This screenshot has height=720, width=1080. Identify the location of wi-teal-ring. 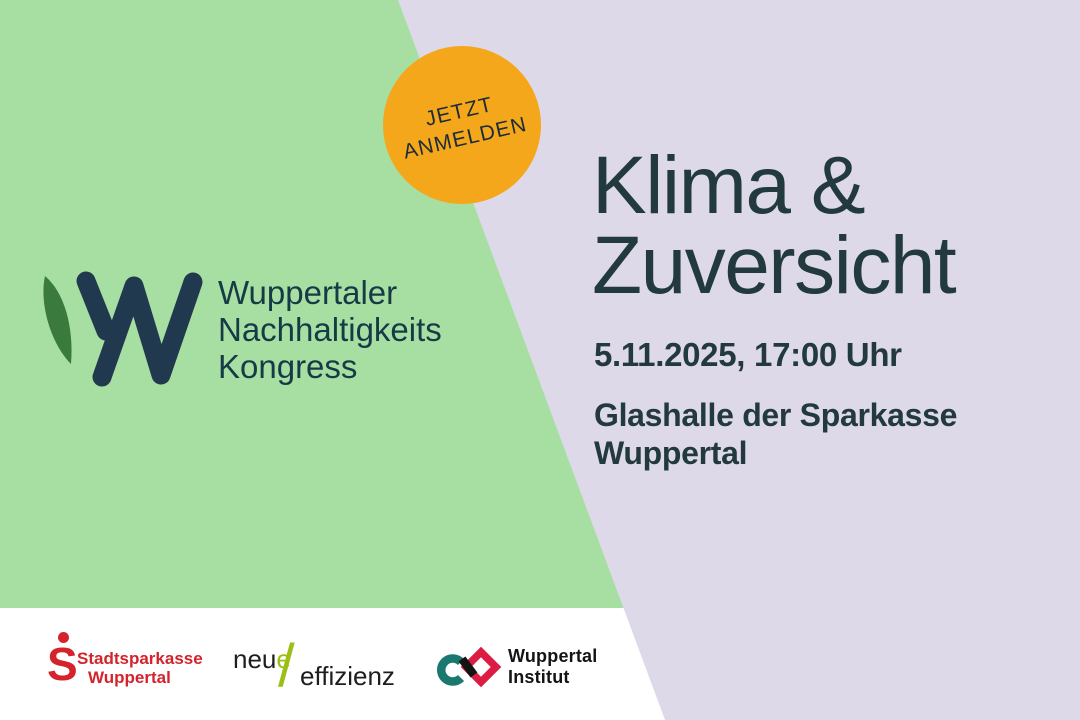
(451, 670).